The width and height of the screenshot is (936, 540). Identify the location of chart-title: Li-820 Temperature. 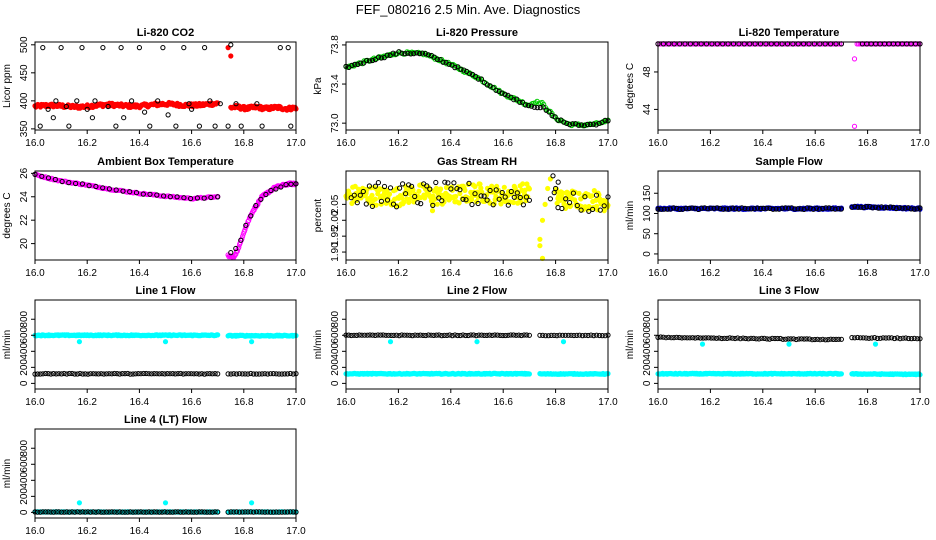
(789, 33).